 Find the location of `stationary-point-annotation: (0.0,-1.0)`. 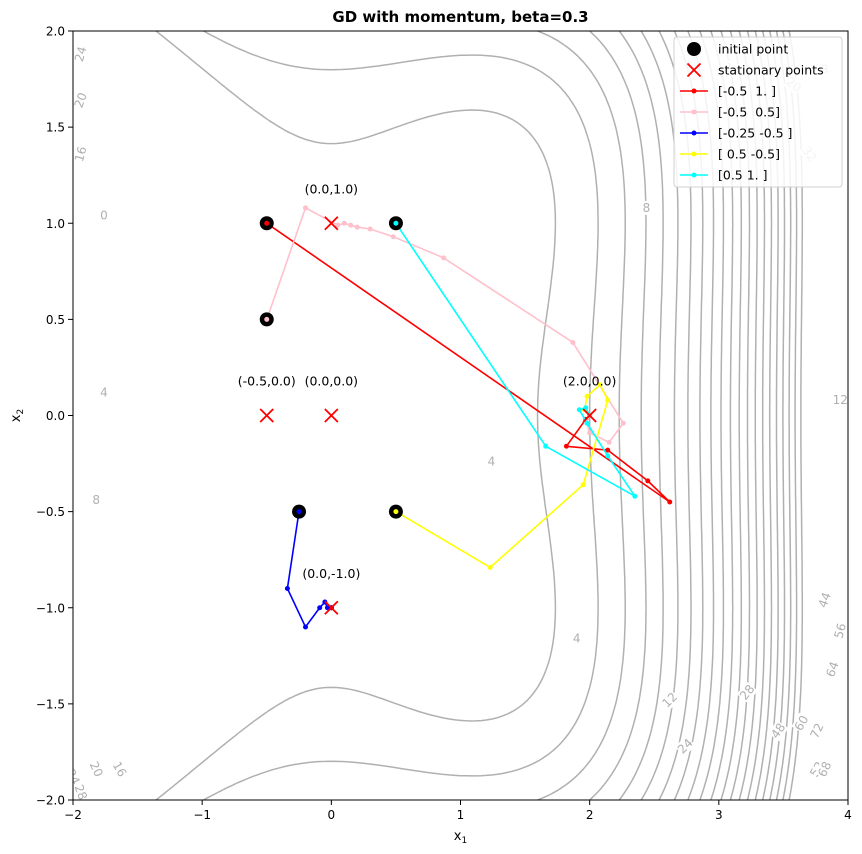

stationary-point-annotation: (0.0,-1.0) is located at coordinates (331, 573).